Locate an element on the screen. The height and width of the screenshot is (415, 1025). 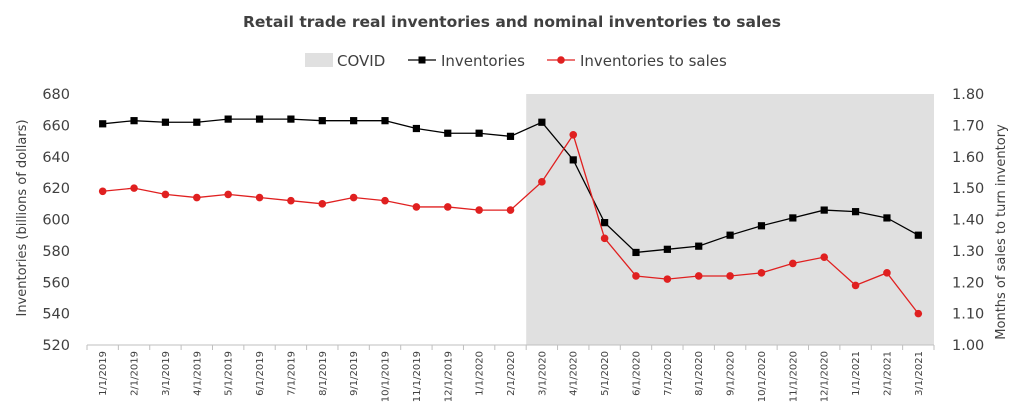
x-tick-label: 8/1/2019 is located at coordinates (323, 373).